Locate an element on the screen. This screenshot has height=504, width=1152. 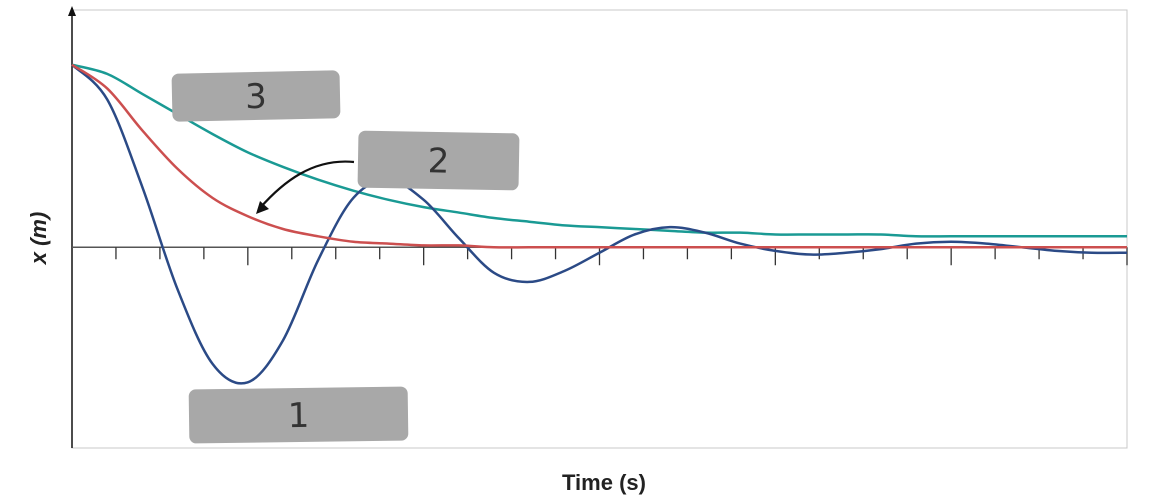
annotation-arrowhead is located at coordinates (262, 207).